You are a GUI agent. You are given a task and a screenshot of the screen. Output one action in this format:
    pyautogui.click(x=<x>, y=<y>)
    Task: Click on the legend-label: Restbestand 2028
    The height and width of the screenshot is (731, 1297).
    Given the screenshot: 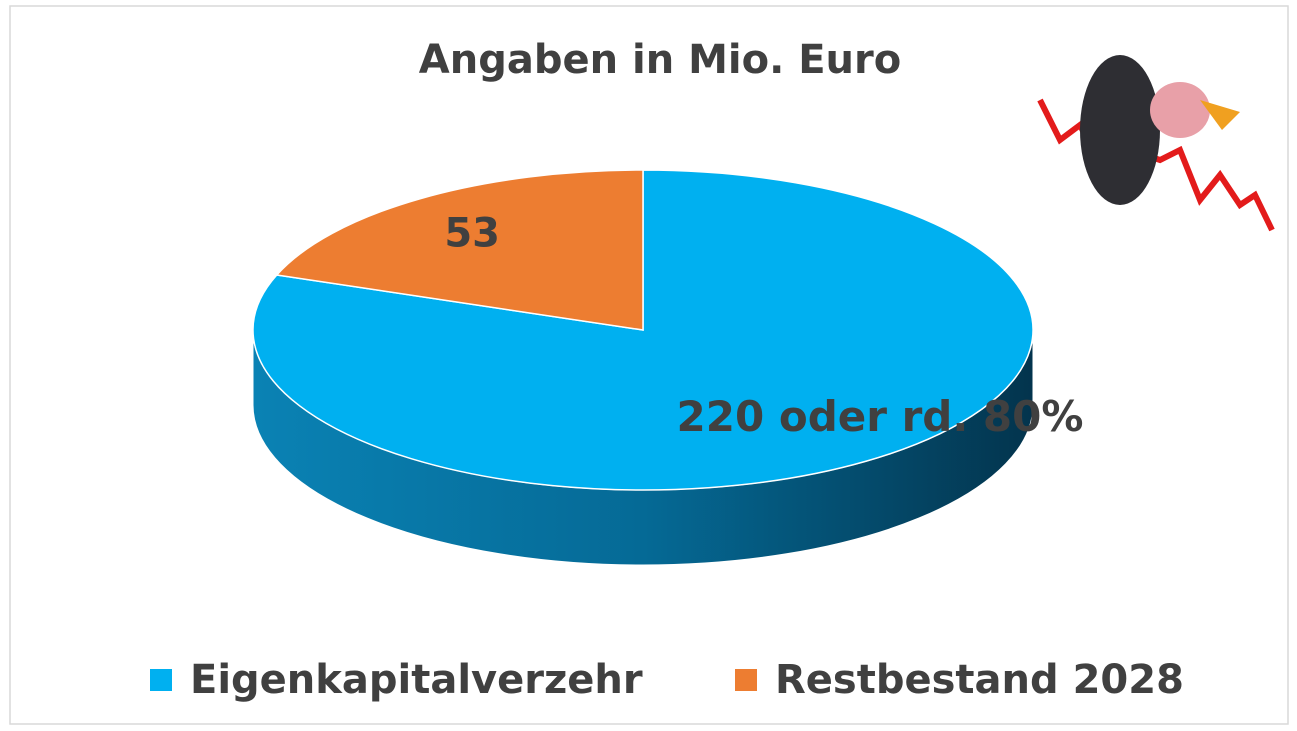 What is the action you would take?
    pyautogui.click(x=979, y=680)
    